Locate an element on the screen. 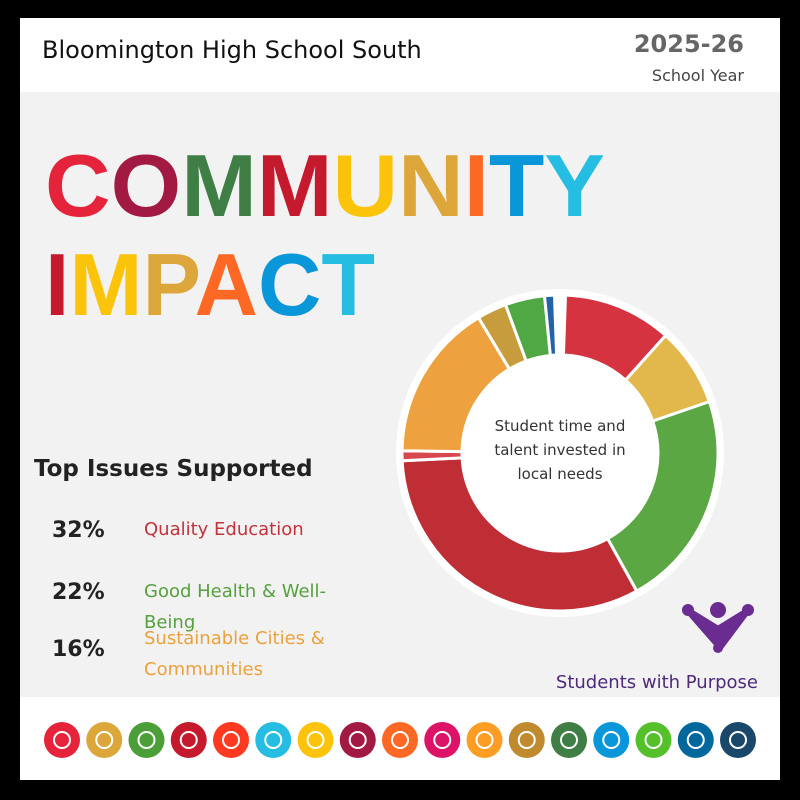  logo-shape is located at coordinates (718, 630).